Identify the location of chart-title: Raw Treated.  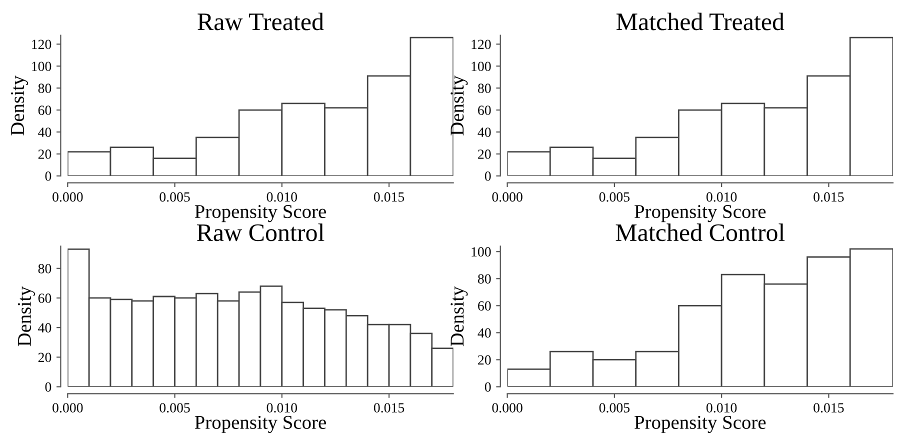
(261, 21).